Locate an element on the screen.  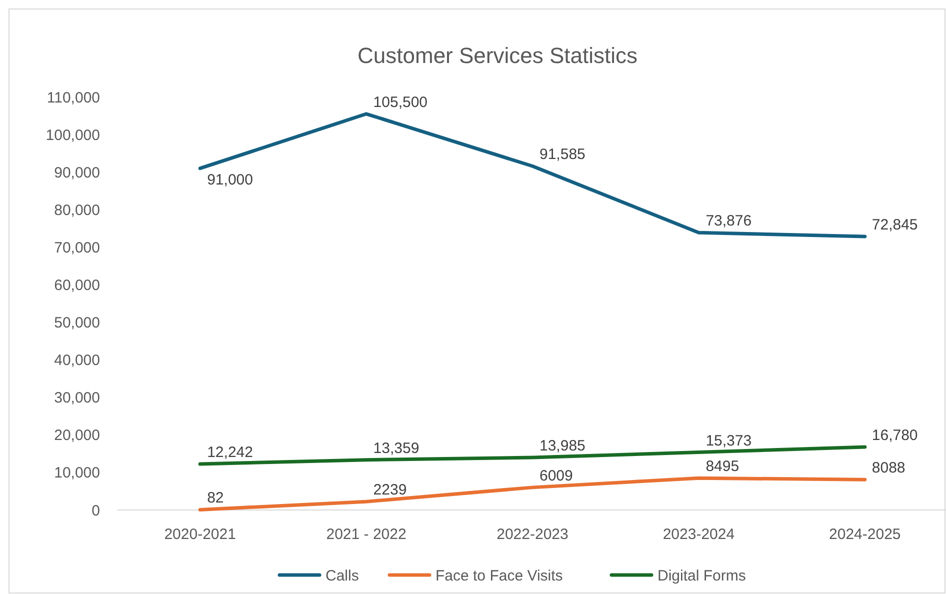
y-tick-label: 50,000 is located at coordinates (77, 323).